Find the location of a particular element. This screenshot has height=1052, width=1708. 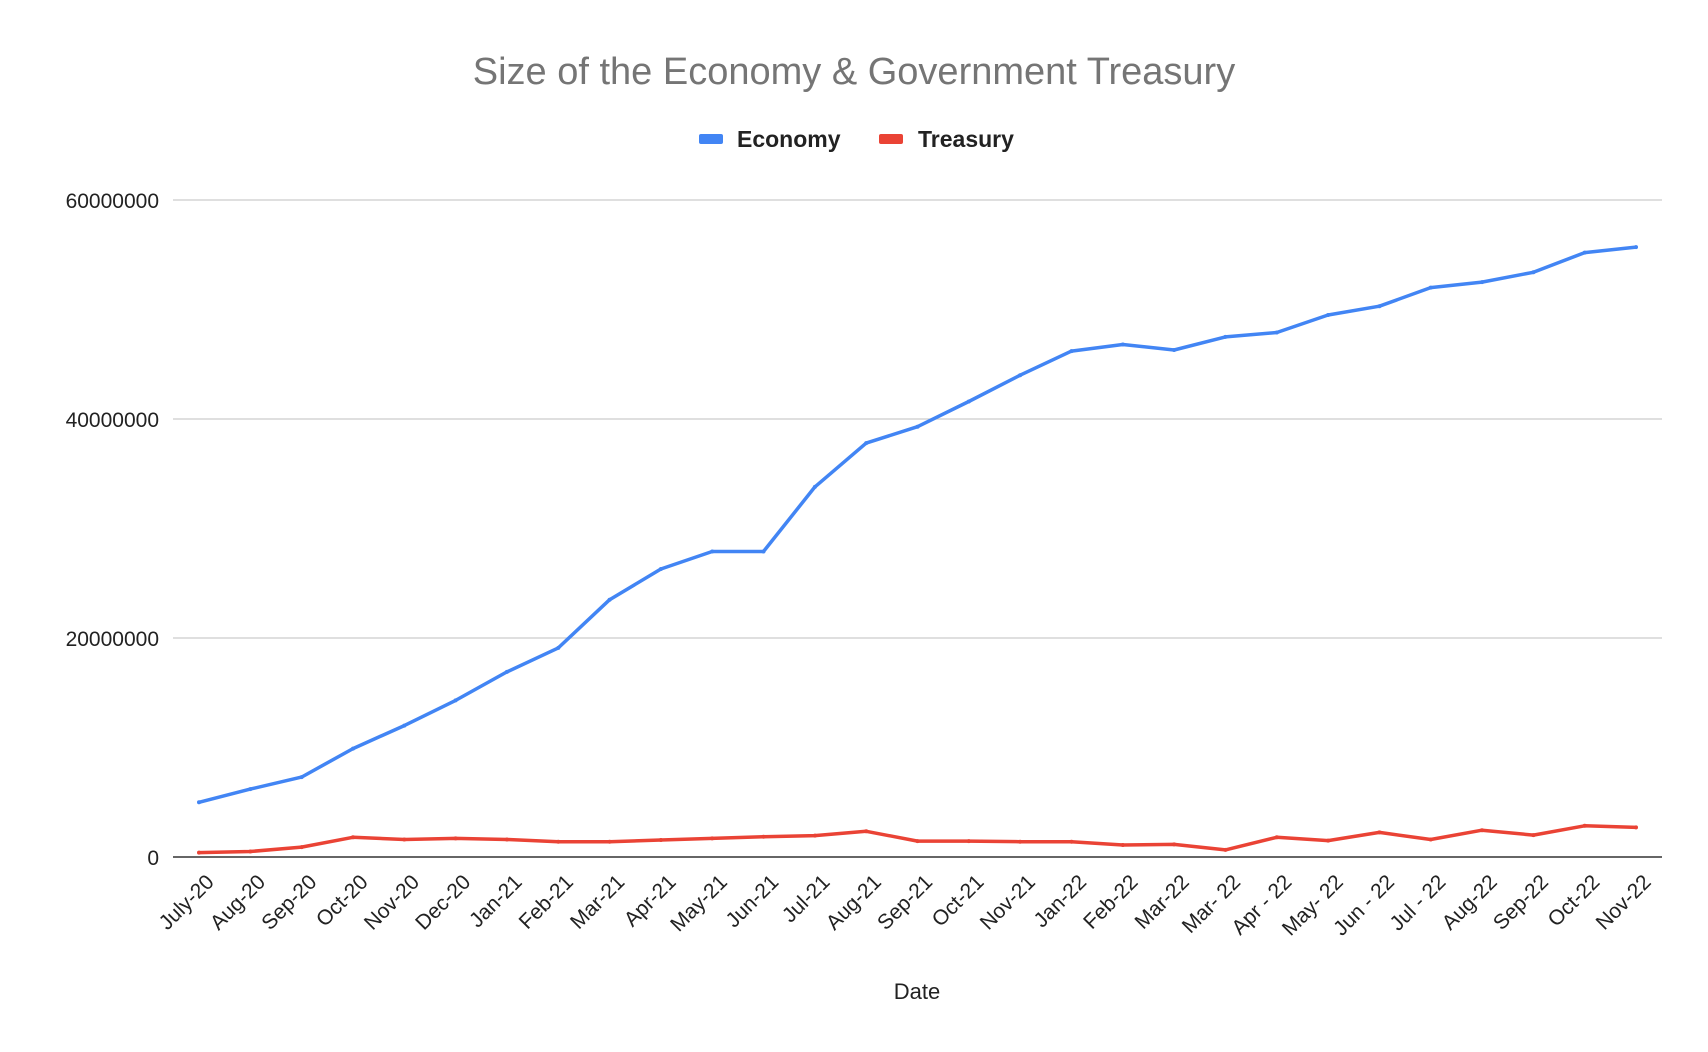

x-tick-label: July-20 is located at coordinates (187, 902).